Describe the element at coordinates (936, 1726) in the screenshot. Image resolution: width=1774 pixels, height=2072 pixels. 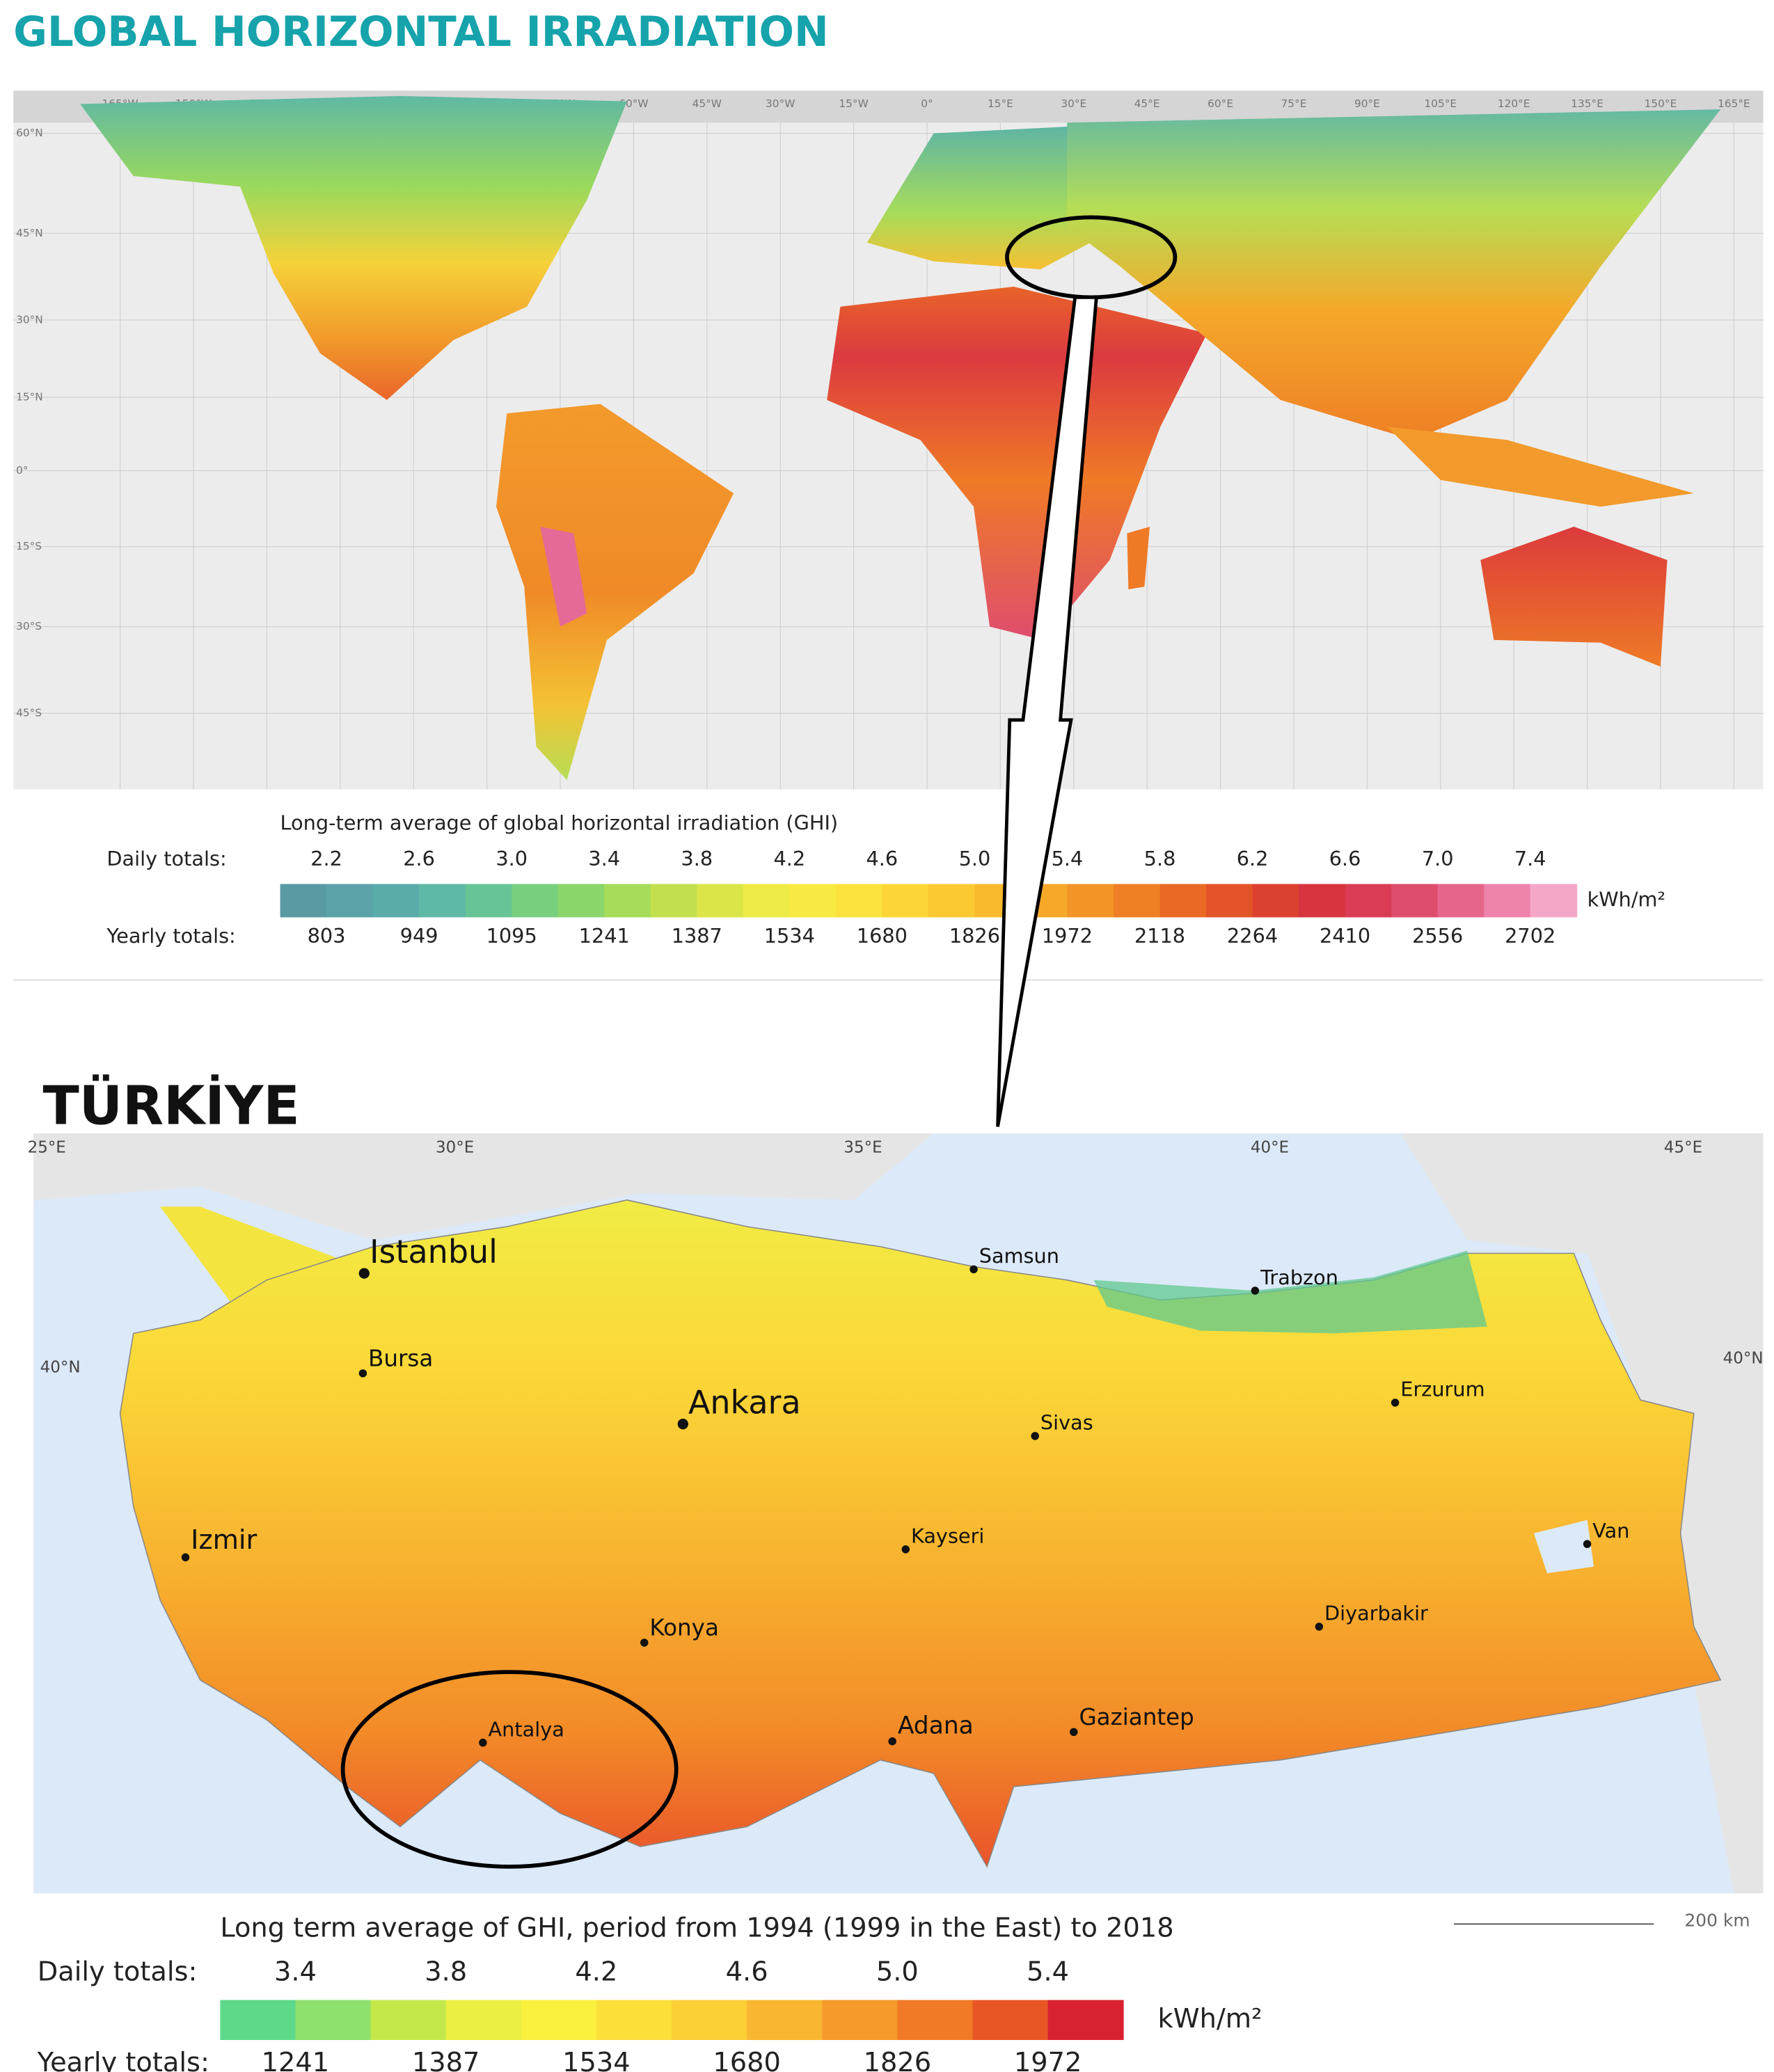
I see `city-label: Adana` at that location.